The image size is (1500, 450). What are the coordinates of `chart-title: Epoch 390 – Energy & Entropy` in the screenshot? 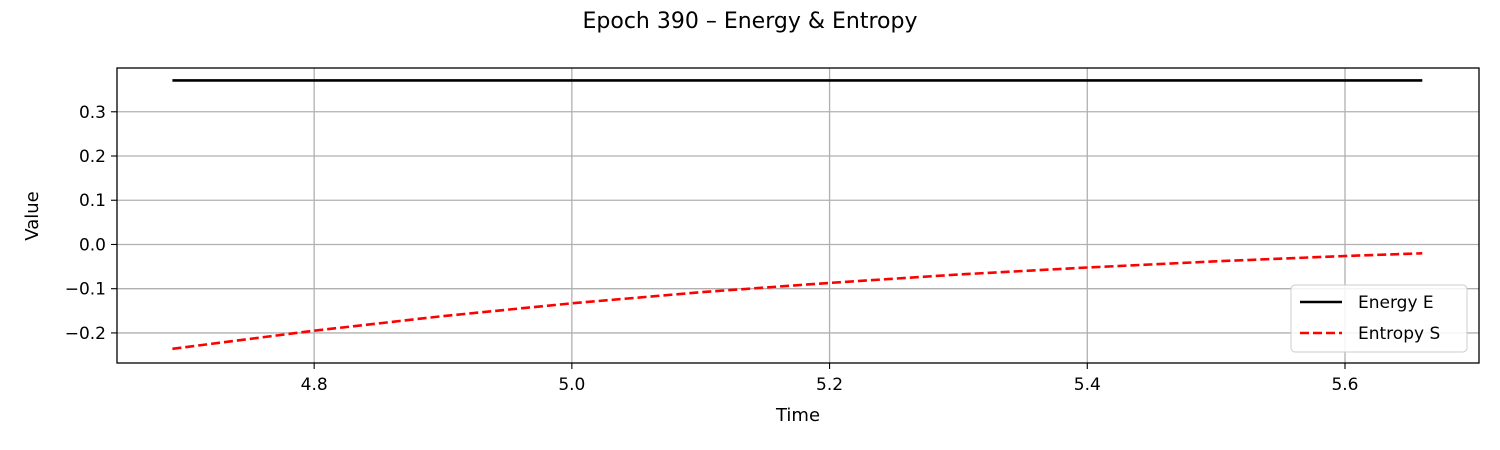 It's located at (750, 21).